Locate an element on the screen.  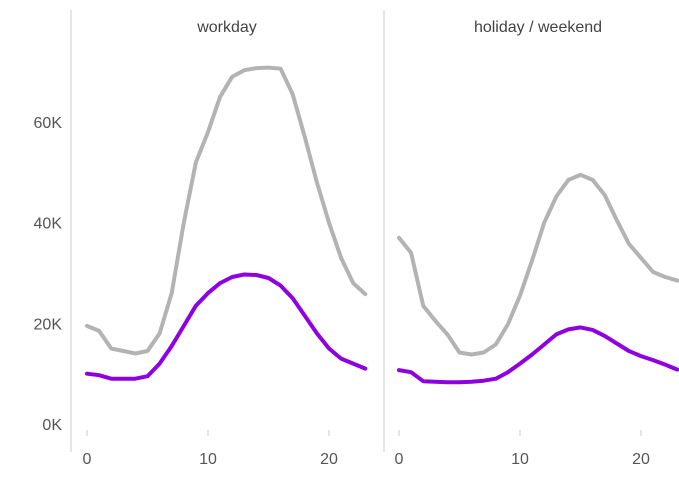
panel-title-workday: workday is located at coordinates (226, 27).